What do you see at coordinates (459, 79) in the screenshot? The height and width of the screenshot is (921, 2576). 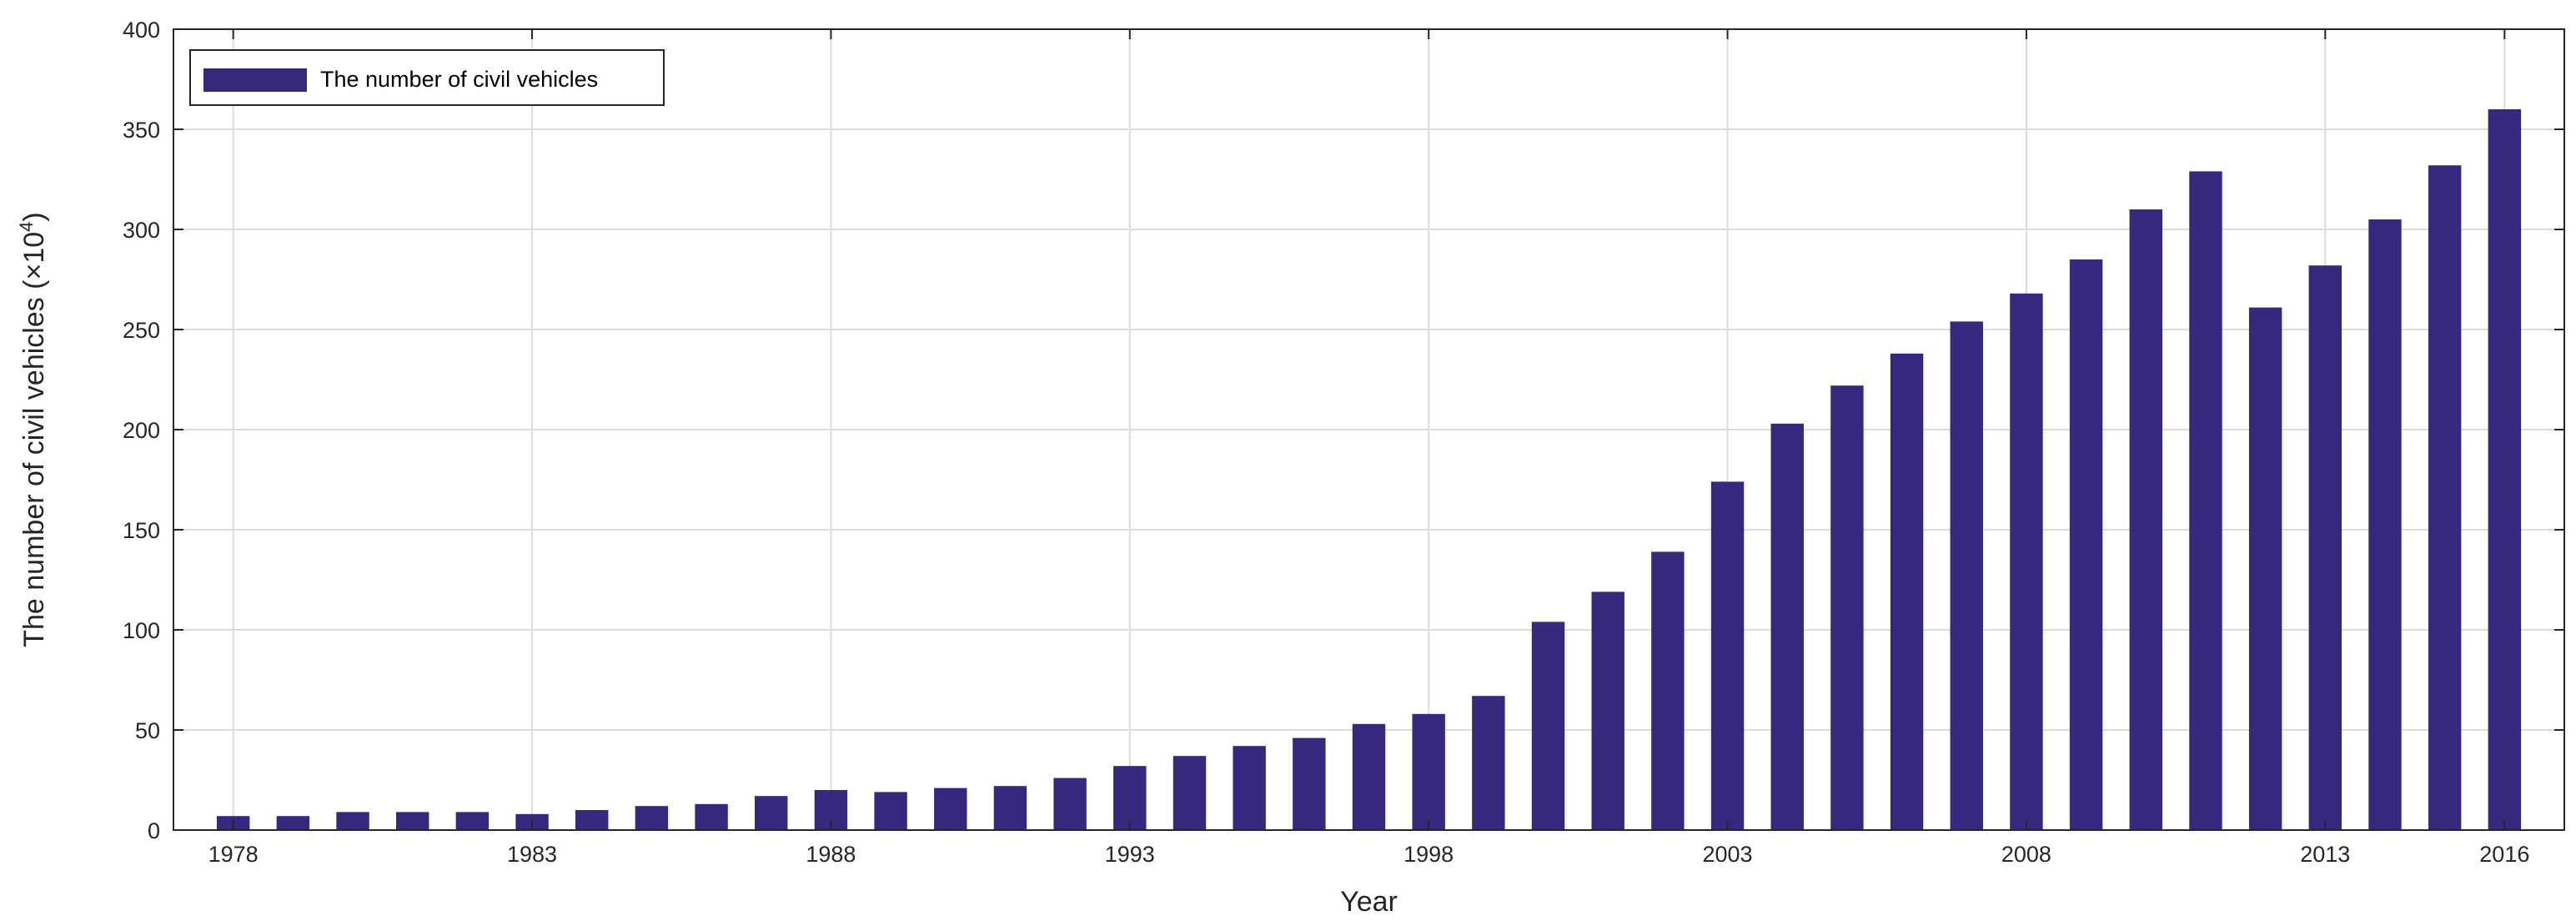 I see `legend-label: The number of civil vehicles` at bounding box center [459, 79].